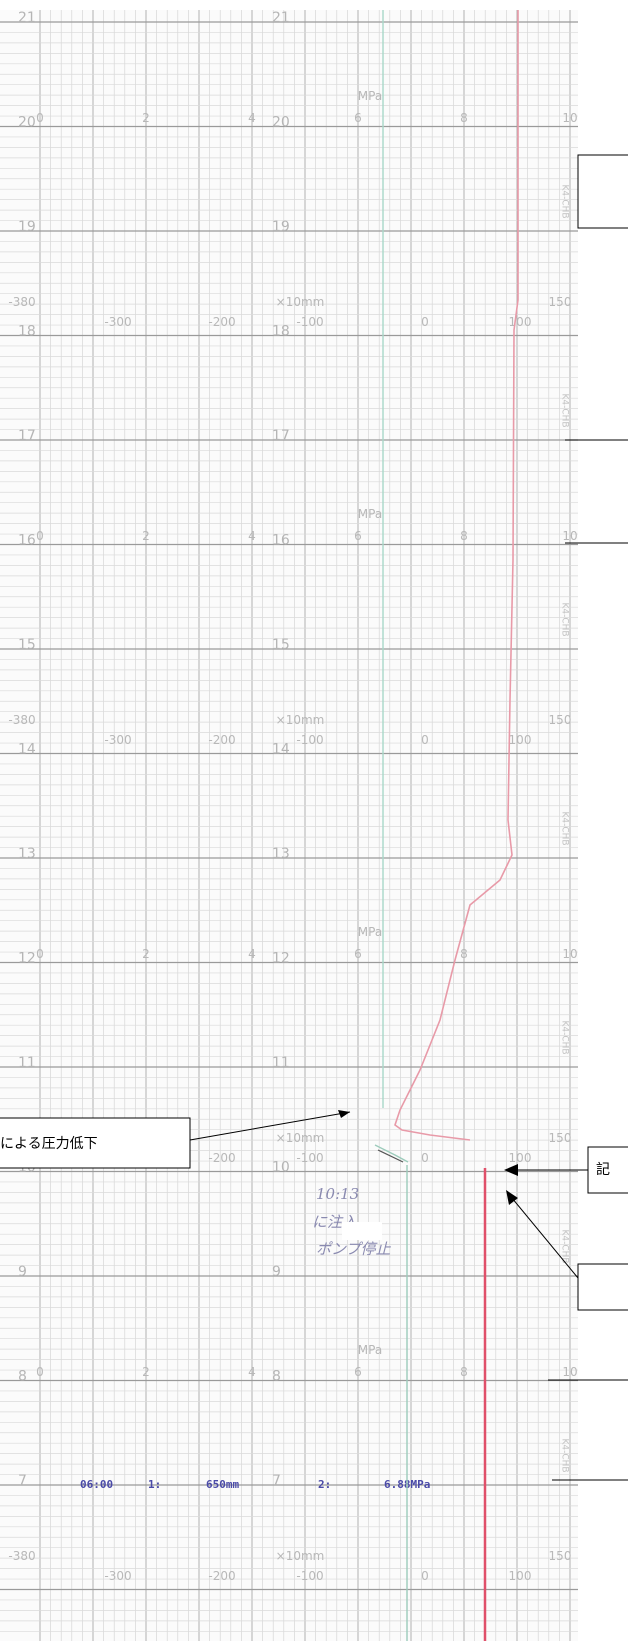  I want to click on hour-label: 13, so click(27, 854).